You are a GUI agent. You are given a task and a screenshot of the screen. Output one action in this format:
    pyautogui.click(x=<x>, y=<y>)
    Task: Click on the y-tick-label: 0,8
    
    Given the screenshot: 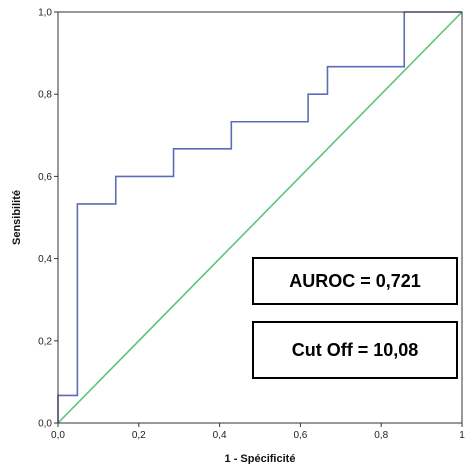 What is the action you would take?
    pyautogui.click(x=45, y=95)
    